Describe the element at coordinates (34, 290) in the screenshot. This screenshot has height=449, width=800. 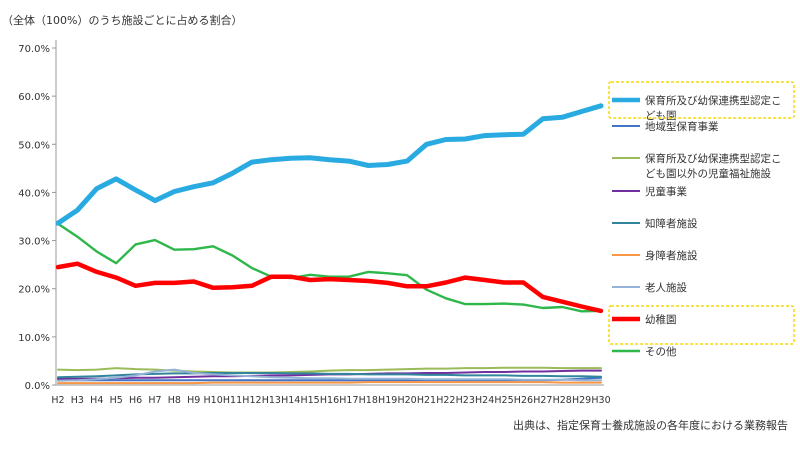
I see `y-tick-label: 20.0%` at that location.